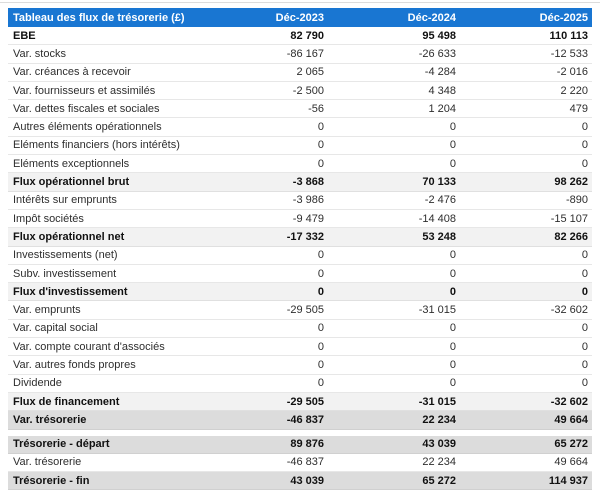 This screenshot has width=600, height=503. What do you see at coordinates (437, 218) in the screenshot?
I see `row-value: -14 408` at bounding box center [437, 218].